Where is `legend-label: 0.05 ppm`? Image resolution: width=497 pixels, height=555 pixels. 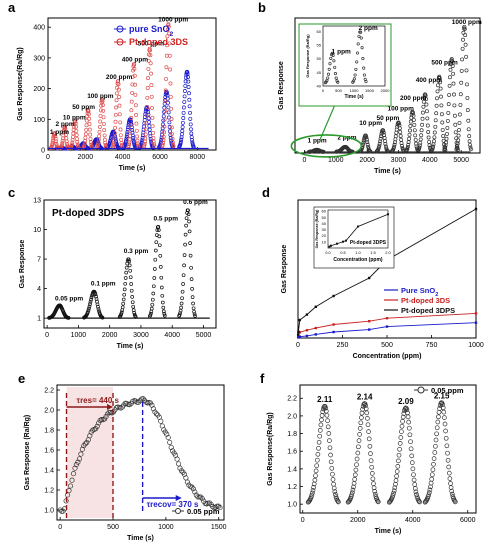
legend-label: 0.05 ppm is located at coordinates (203, 511).